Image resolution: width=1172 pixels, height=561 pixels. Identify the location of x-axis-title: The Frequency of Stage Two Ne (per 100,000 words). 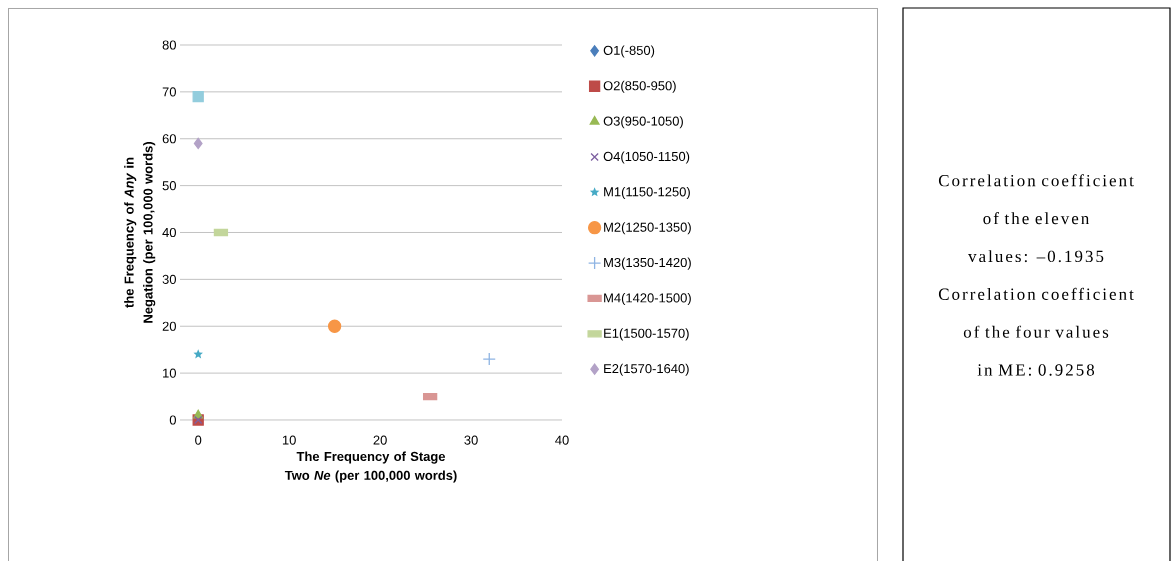
(370, 467).